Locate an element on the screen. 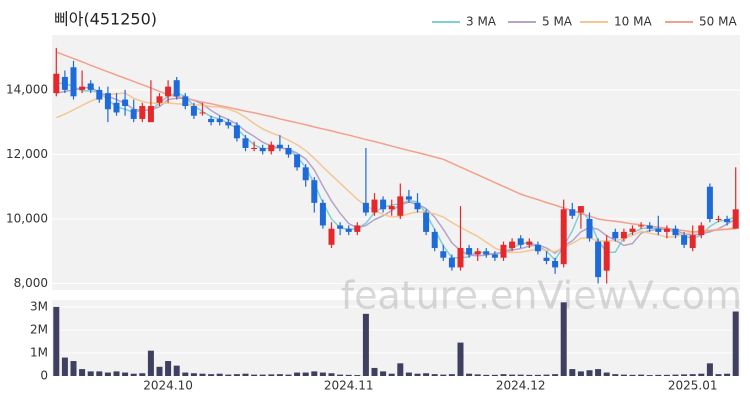 The width and height of the screenshot is (750, 400). y-tick-label: 14,000 is located at coordinates (27, 89).